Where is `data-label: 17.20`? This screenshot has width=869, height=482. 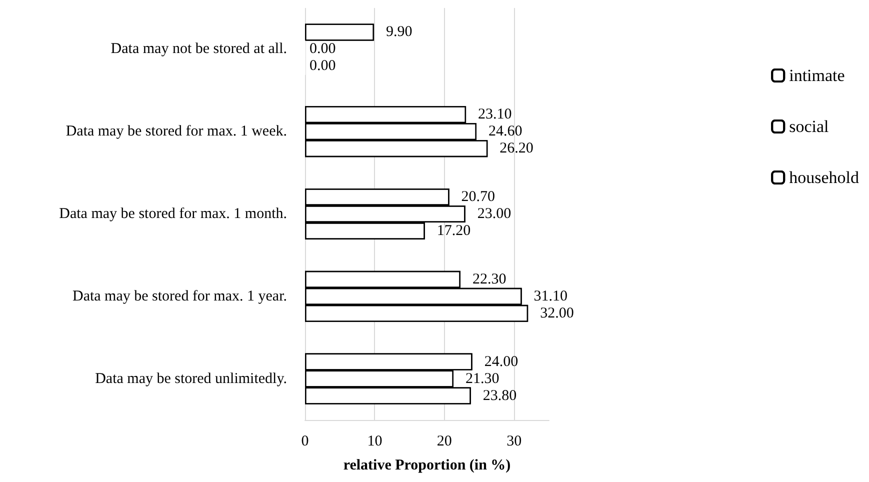 data-label: 17.20 is located at coordinates (453, 231).